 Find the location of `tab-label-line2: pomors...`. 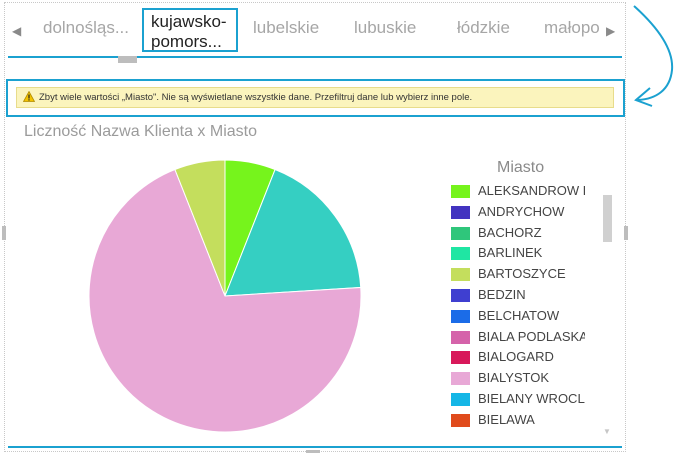

tab-label-line2: pomors... is located at coordinates (186, 41).